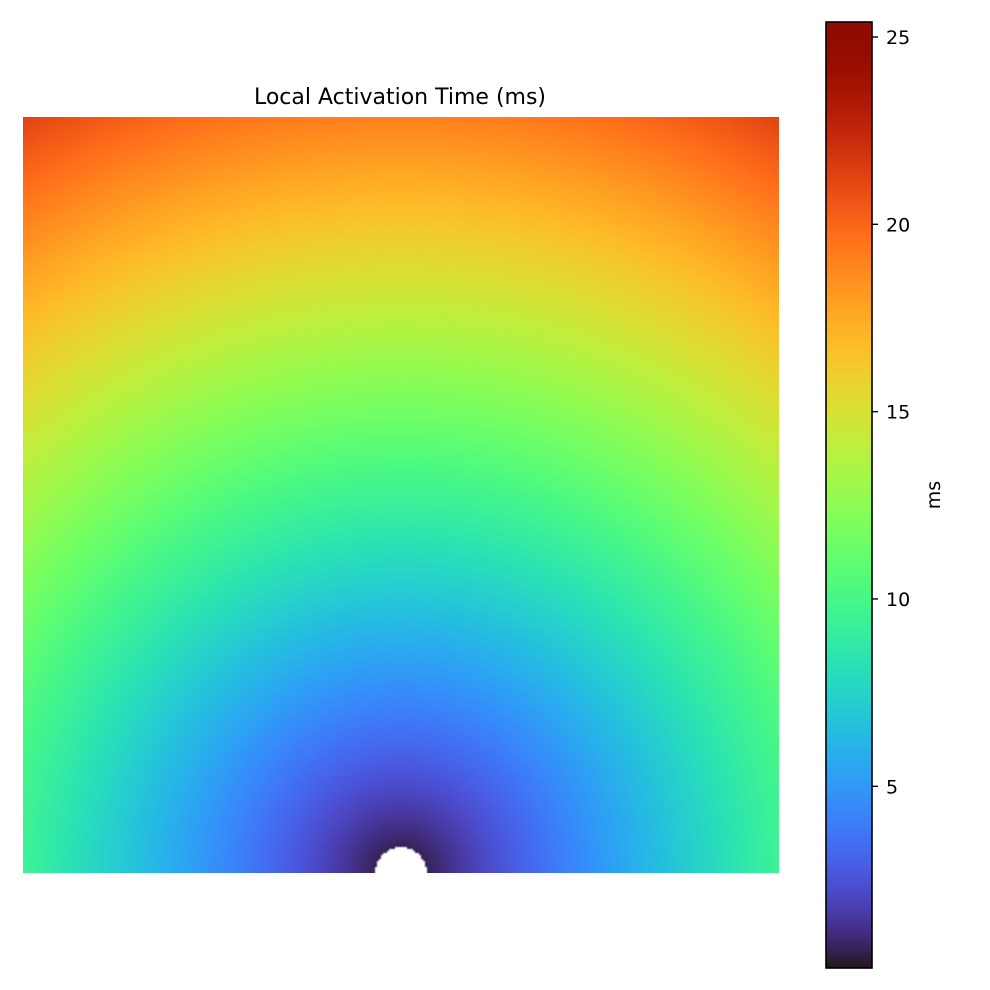 The height and width of the screenshot is (990, 990). I want to click on chart-title: Local Activation Time (ms), so click(400, 97).